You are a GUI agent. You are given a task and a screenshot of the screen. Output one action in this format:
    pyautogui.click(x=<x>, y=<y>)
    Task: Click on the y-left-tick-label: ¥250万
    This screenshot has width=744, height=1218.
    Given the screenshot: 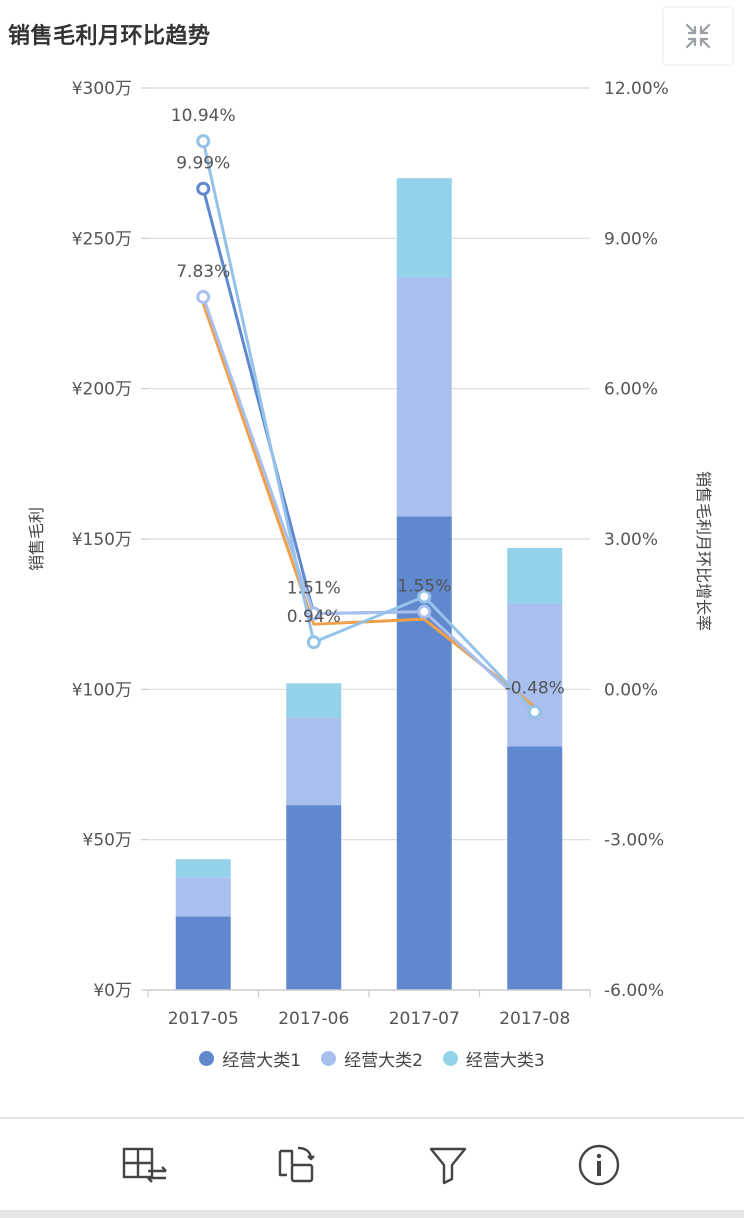 What is the action you would take?
    pyautogui.click(x=102, y=239)
    